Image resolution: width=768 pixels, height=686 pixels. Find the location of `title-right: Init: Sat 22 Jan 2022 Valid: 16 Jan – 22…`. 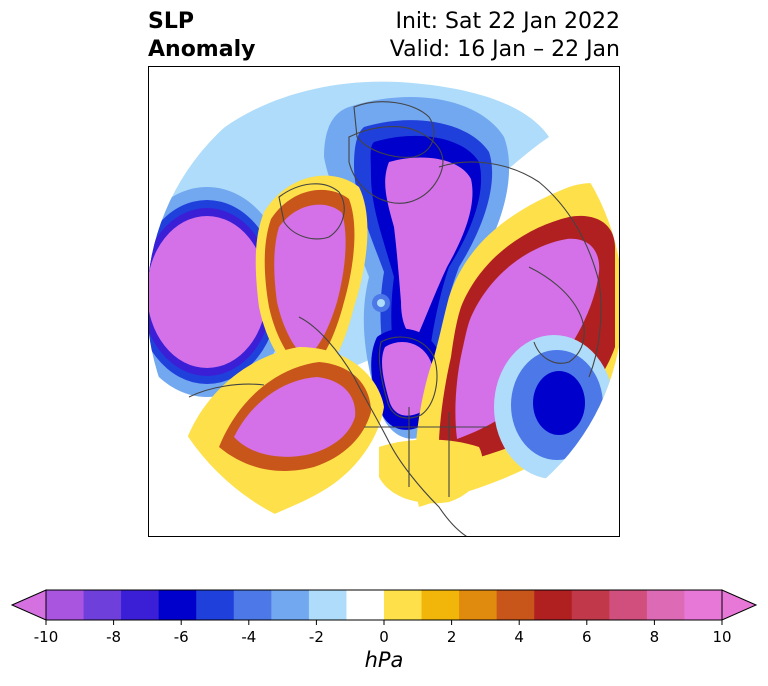

title-right: Init: Sat 22 Jan 2022 Valid: 16 Jan – 22… is located at coordinates (505, 36).